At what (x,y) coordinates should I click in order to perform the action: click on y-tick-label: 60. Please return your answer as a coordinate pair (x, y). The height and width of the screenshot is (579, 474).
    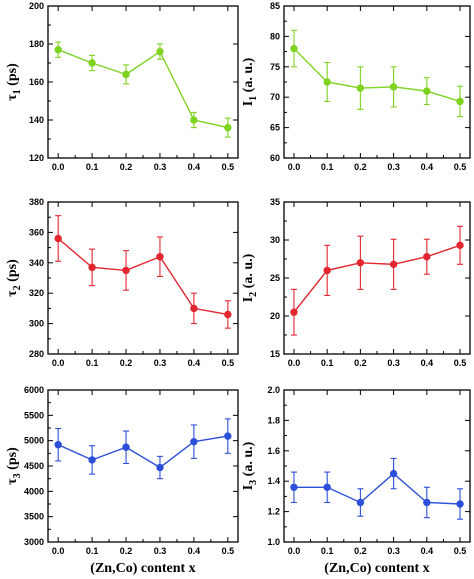
    Looking at the image, I should click on (275, 158).